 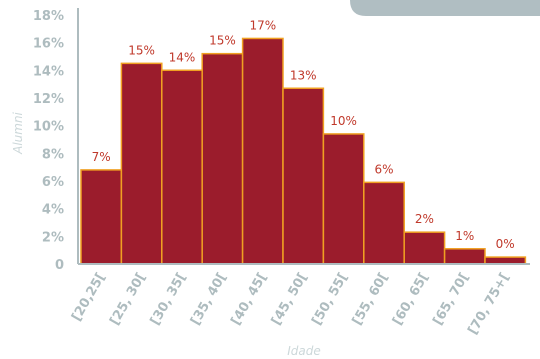 What do you see at coordinates (250, 298) in the screenshot?
I see `x-tick-label: [40, 45[` at bounding box center [250, 298].